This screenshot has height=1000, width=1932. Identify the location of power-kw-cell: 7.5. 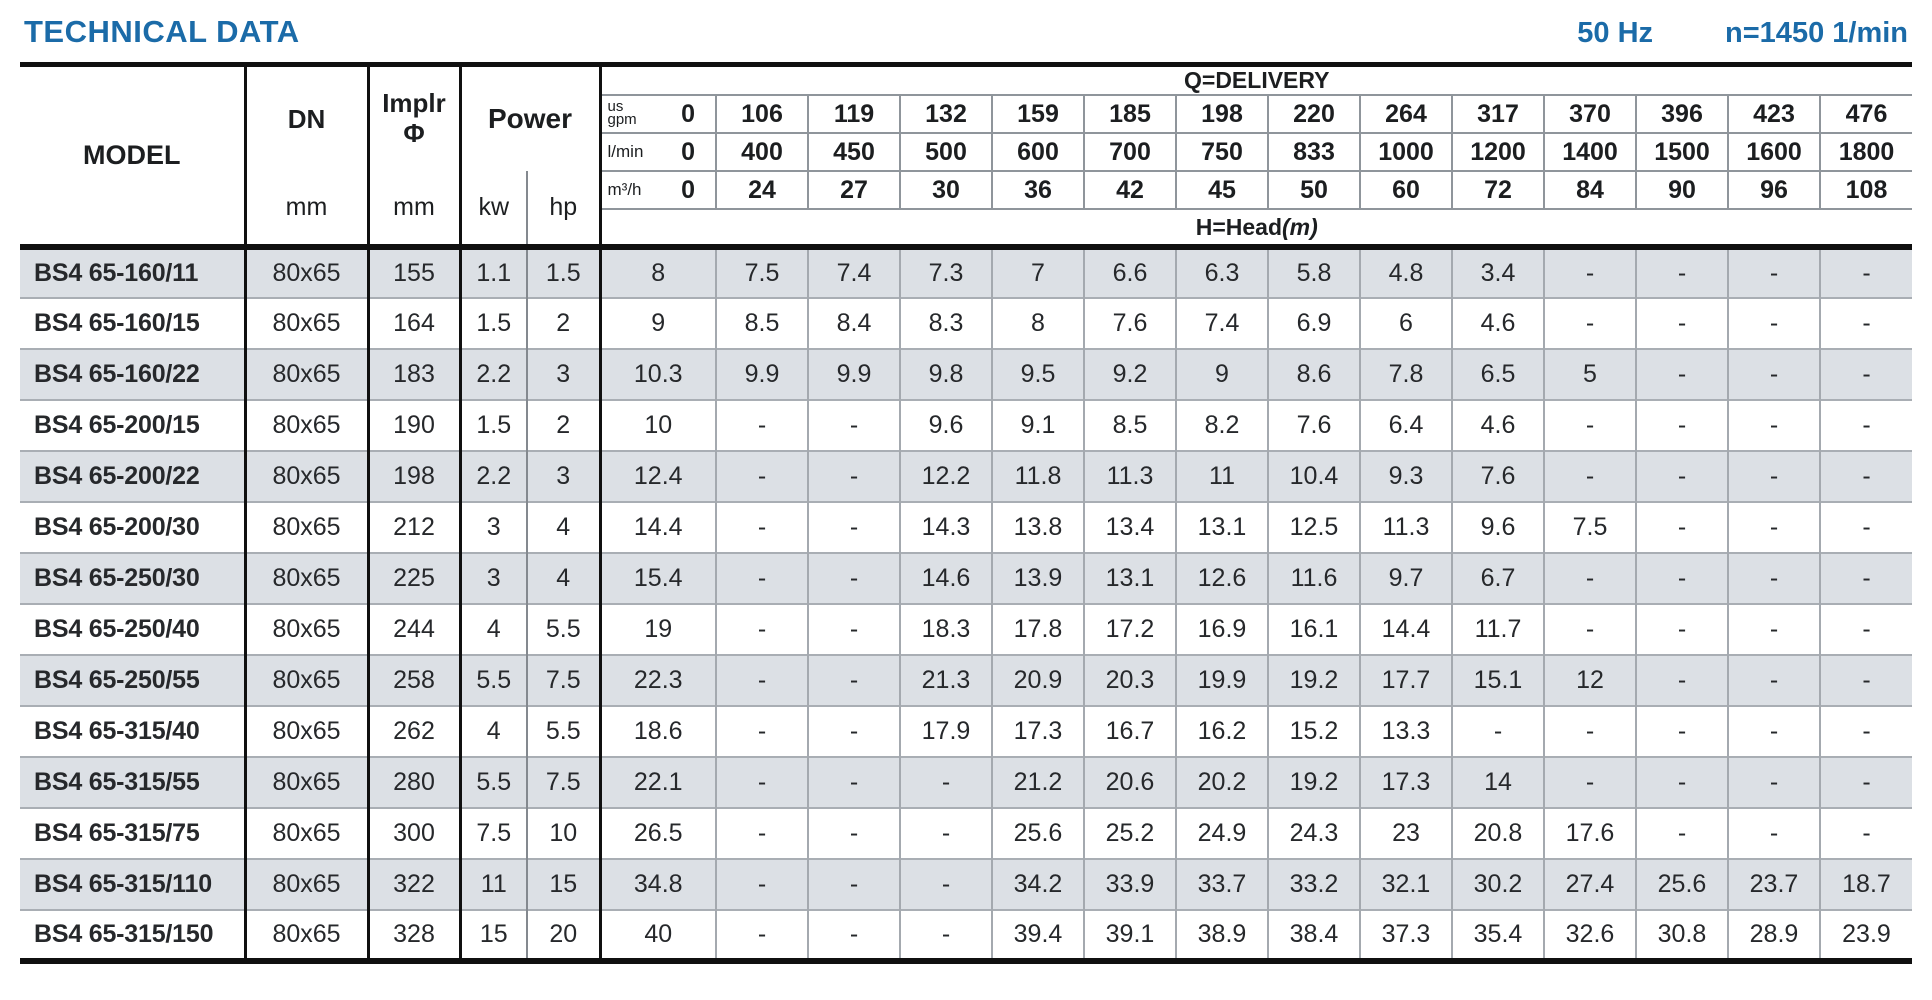
(494, 833).